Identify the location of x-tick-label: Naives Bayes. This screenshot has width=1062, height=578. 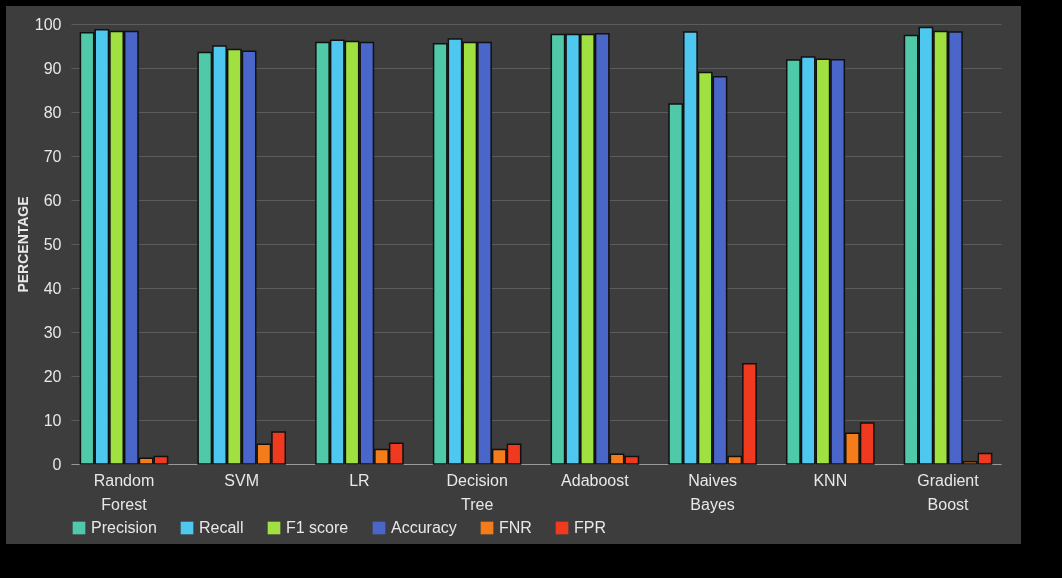
(713, 492).